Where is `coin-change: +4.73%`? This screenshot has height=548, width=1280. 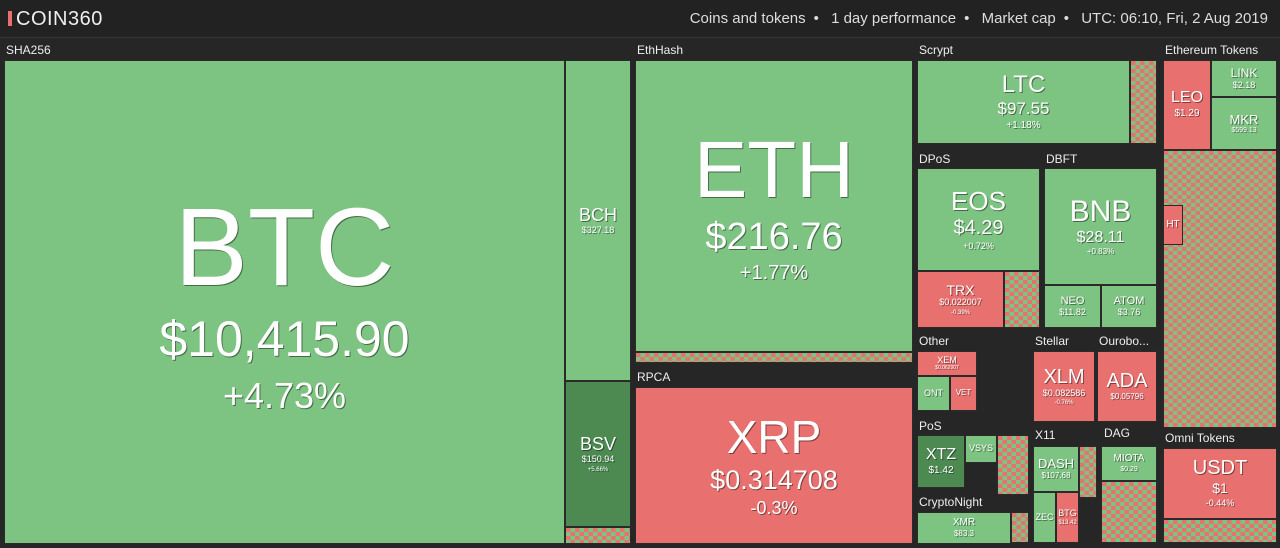 coin-change: +4.73% is located at coordinates (284, 395).